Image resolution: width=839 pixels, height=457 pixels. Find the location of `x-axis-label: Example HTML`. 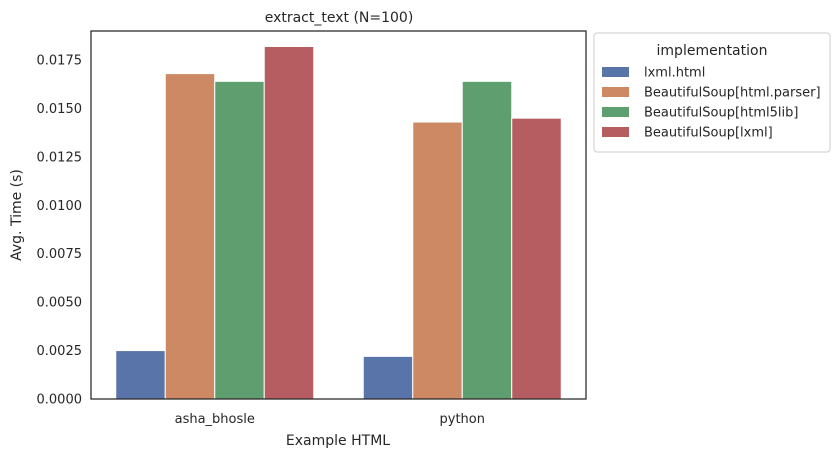

x-axis-label: Example HTML is located at coordinates (338, 441).